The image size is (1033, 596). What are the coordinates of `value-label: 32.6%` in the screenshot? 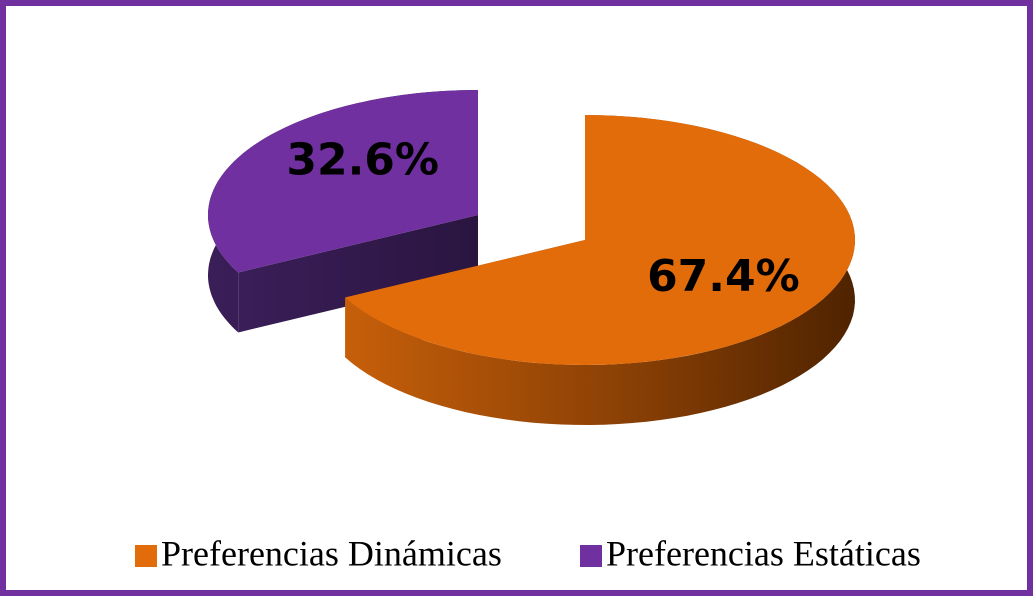 It's located at (362, 160).